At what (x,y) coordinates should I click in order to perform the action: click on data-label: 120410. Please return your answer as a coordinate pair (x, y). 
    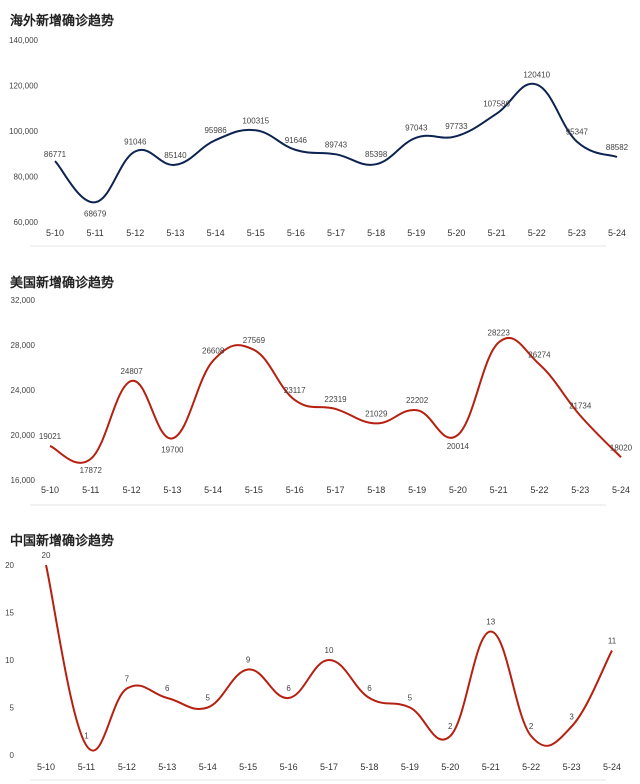
    Looking at the image, I should click on (536, 75).